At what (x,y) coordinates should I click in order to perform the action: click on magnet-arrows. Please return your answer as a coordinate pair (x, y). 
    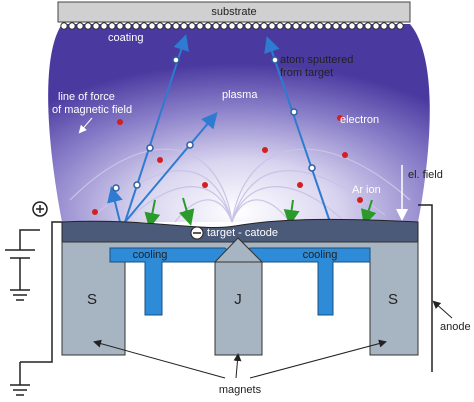
    Looking at the image, I should click on (240, 359).